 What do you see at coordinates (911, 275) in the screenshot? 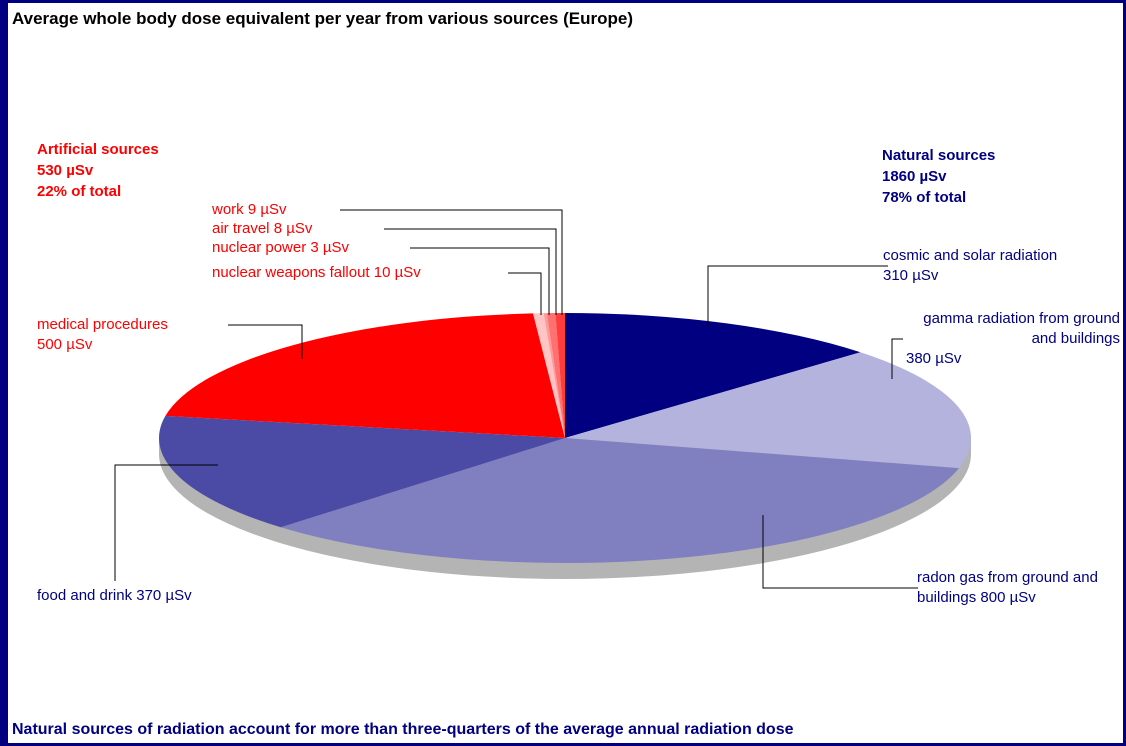
I see `slice-value: 310 µSv` at bounding box center [911, 275].